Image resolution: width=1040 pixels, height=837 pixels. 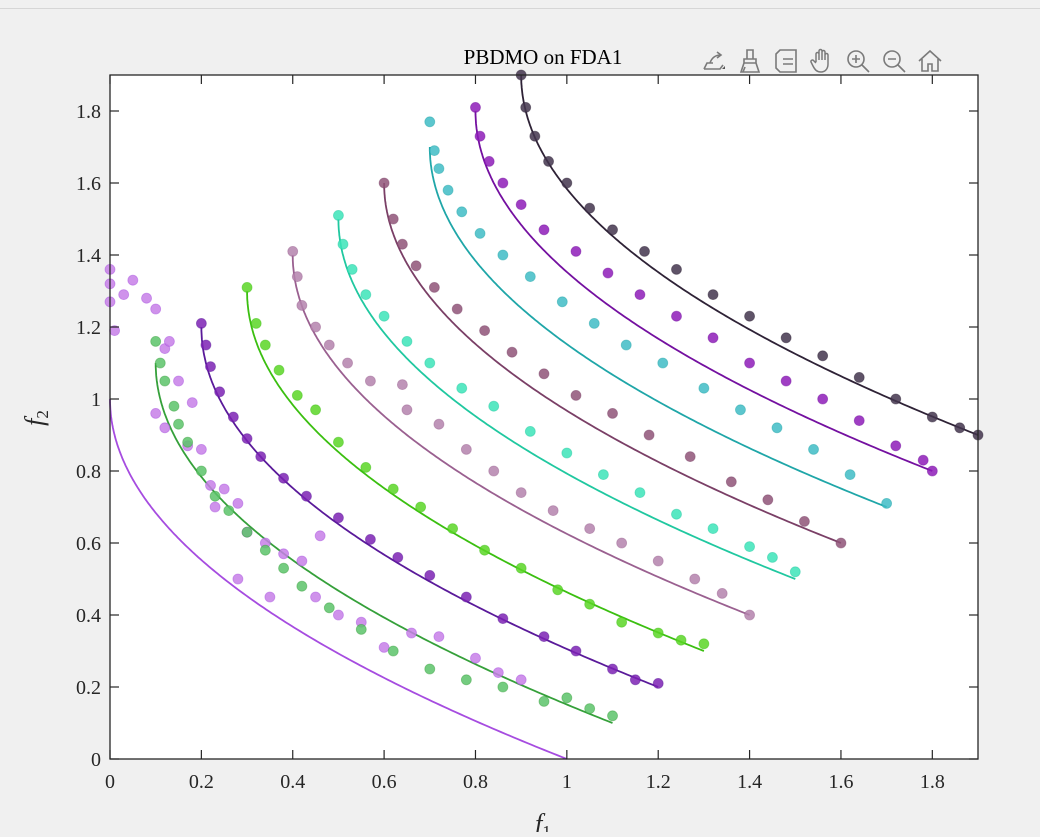 What do you see at coordinates (894, 61) in the screenshot?
I see `zoom-out-button` at bounding box center [894, 61].